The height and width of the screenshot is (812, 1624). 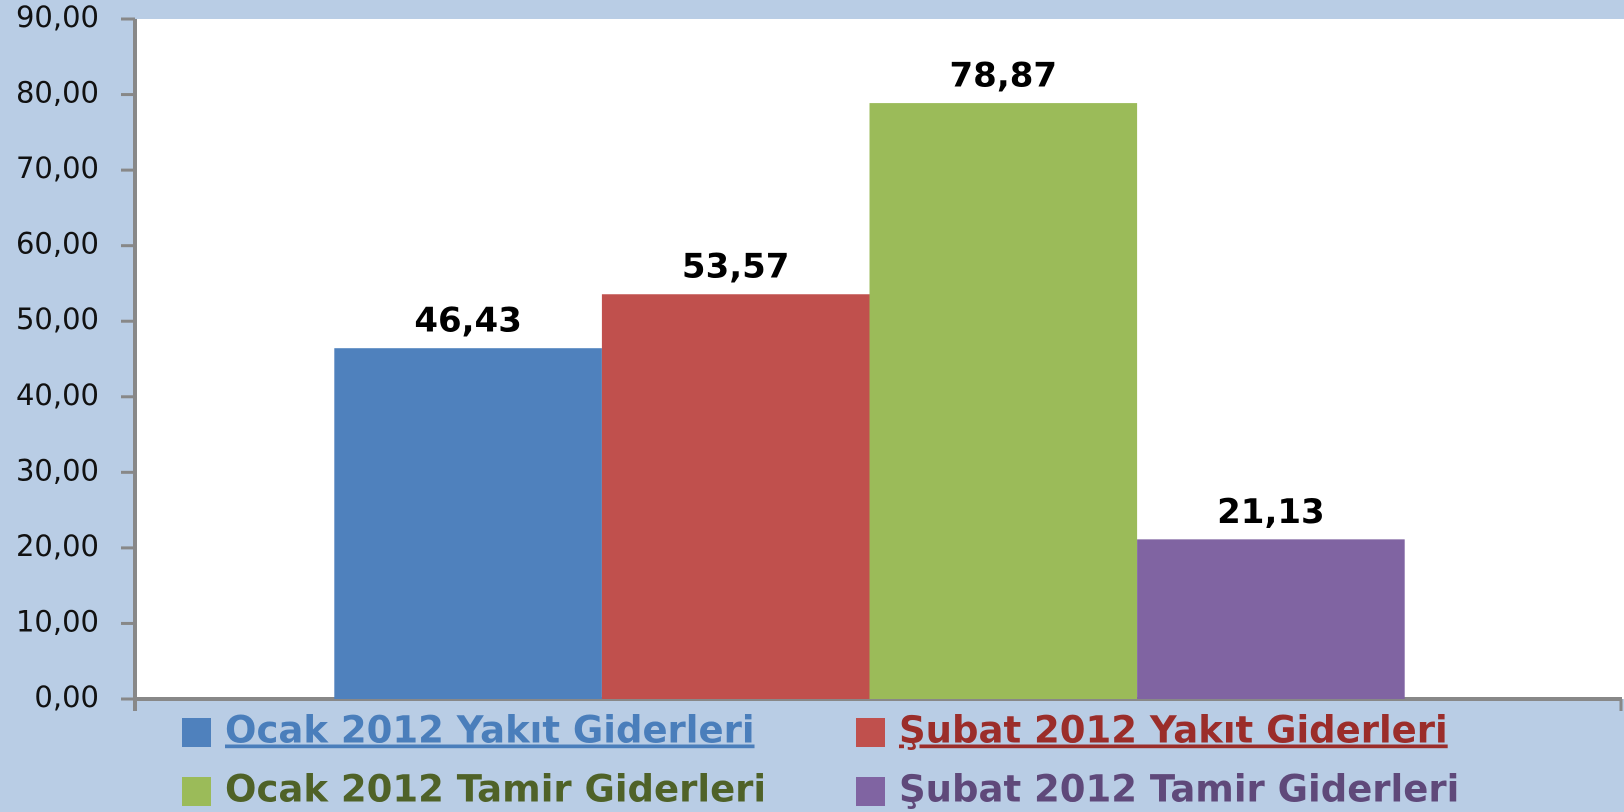 What do you see at coordinates (57, 93) in the screenshot?
I see `y-tick-label: 80,00` at bounding box center [57, 93].